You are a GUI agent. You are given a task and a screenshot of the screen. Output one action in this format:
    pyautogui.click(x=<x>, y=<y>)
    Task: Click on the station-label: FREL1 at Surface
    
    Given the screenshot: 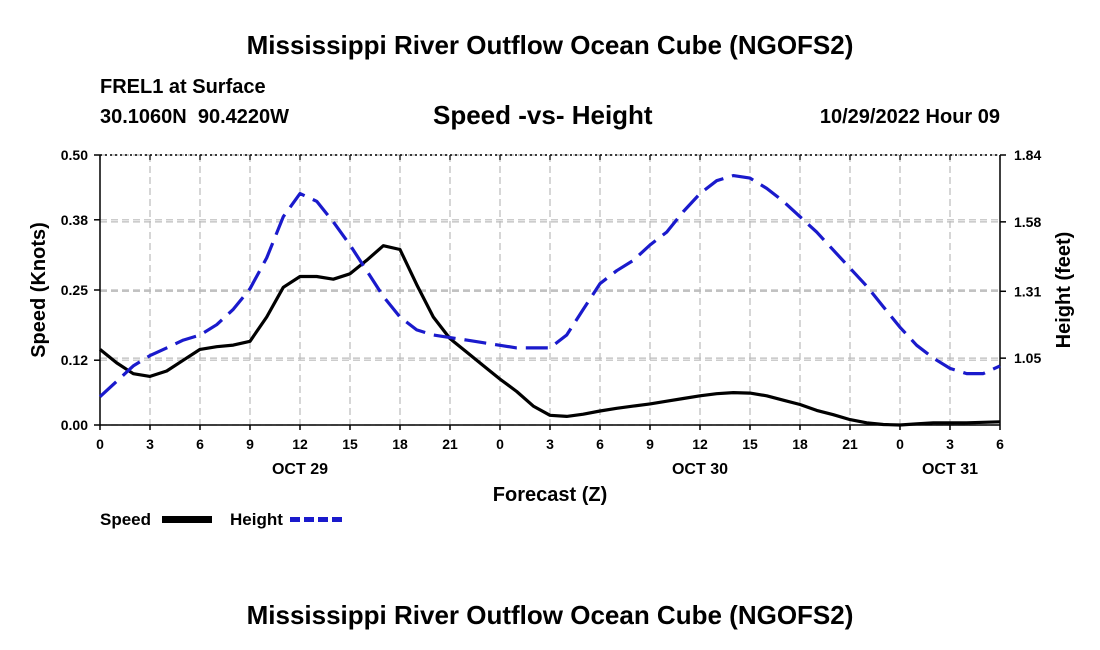 What is the action you would take?
    pyautogui.click(x=183, y=87)
    